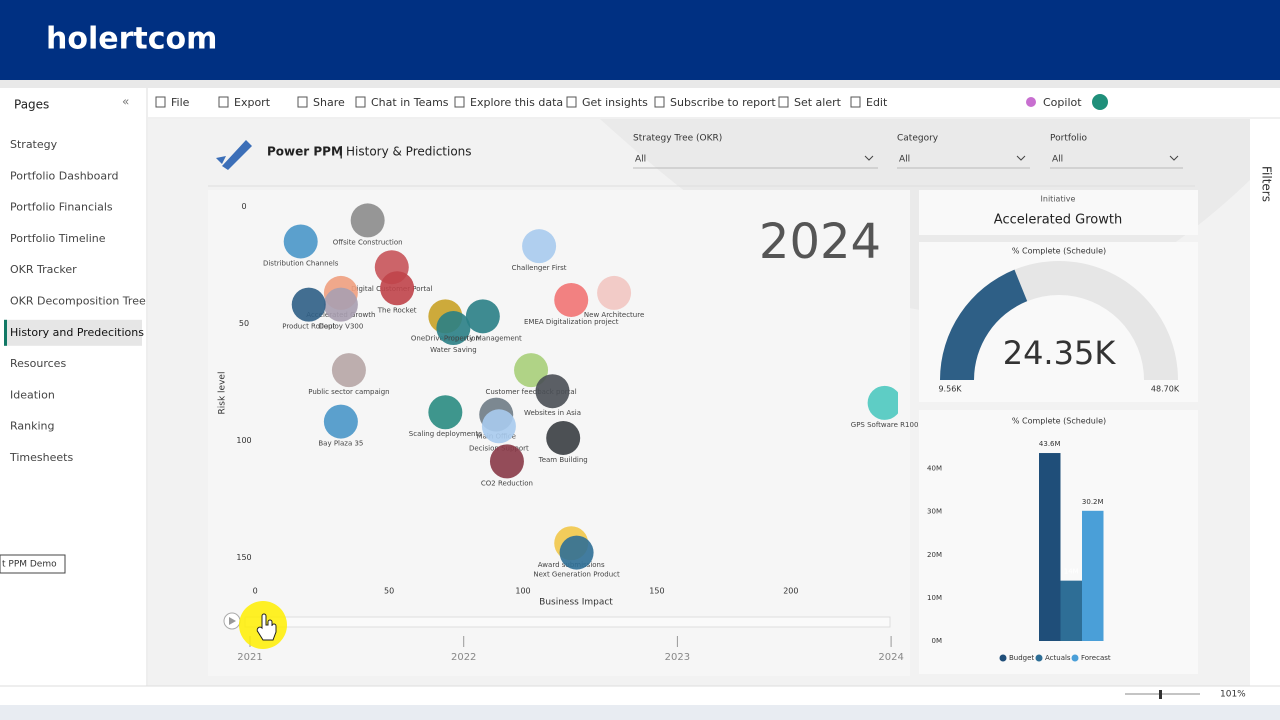 This screenshot has height=720, width=1280. I want to click on page-item: Portfolio Timeline, so click(58, 238).